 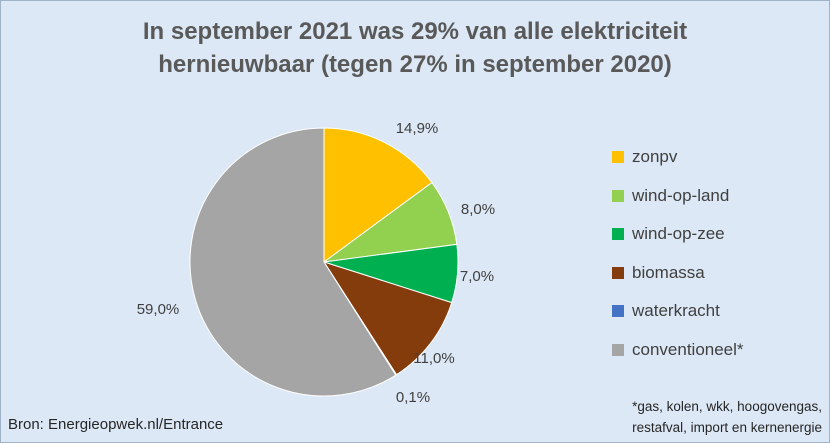 What do you see at coordinates (688, 349) in the screenshot?
I see `legend-label: conventioneel*` at bounding box center [688, 349].